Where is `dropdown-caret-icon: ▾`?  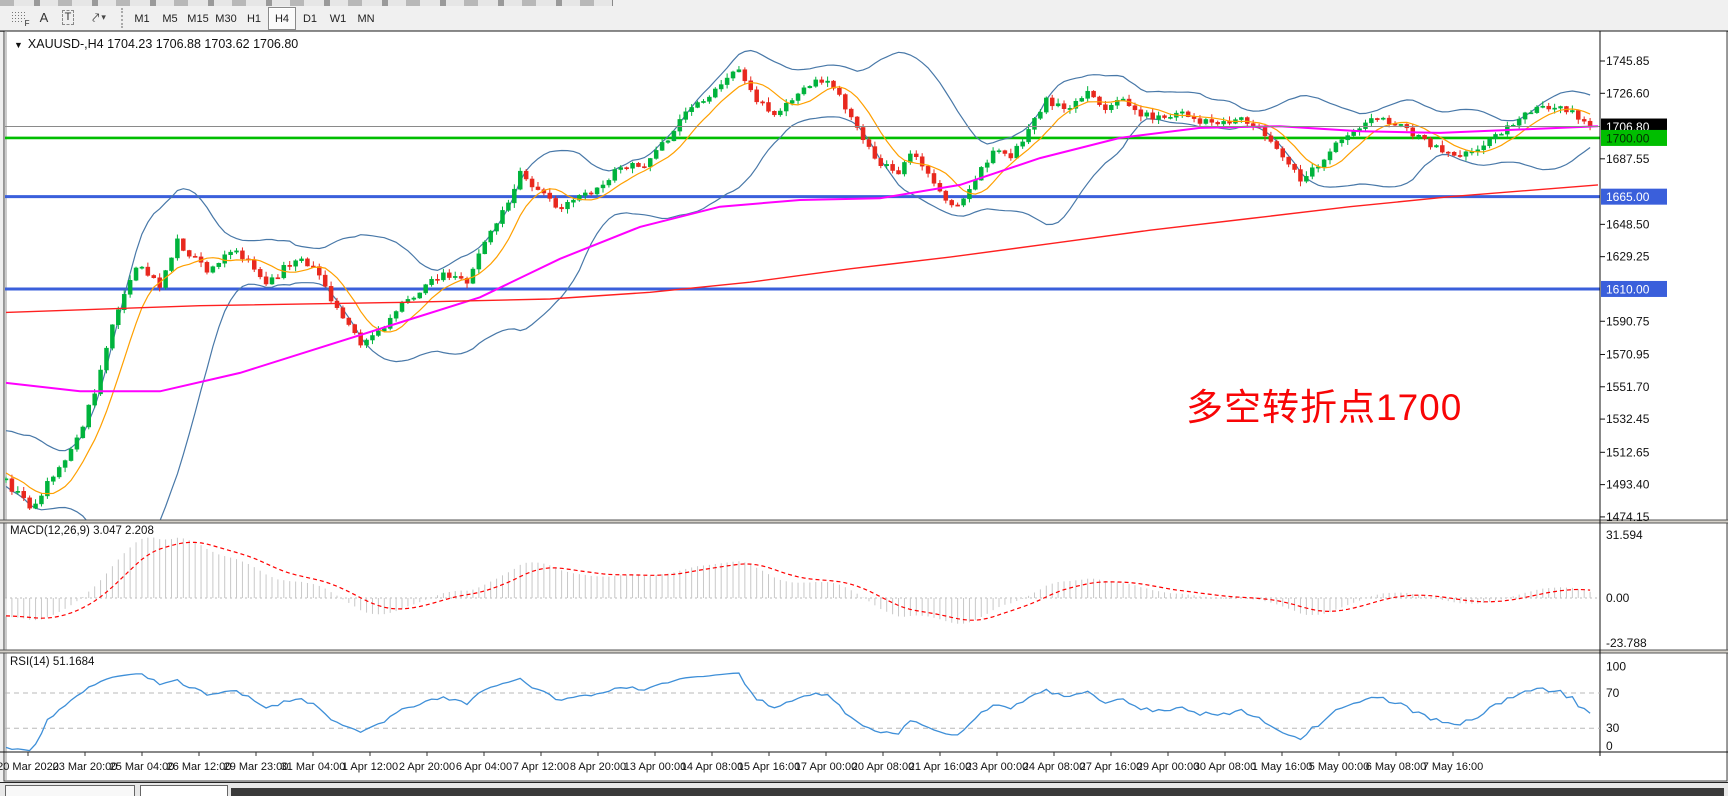 dropdown-caret-icon: ▾ is located at coordinates (103, 17).